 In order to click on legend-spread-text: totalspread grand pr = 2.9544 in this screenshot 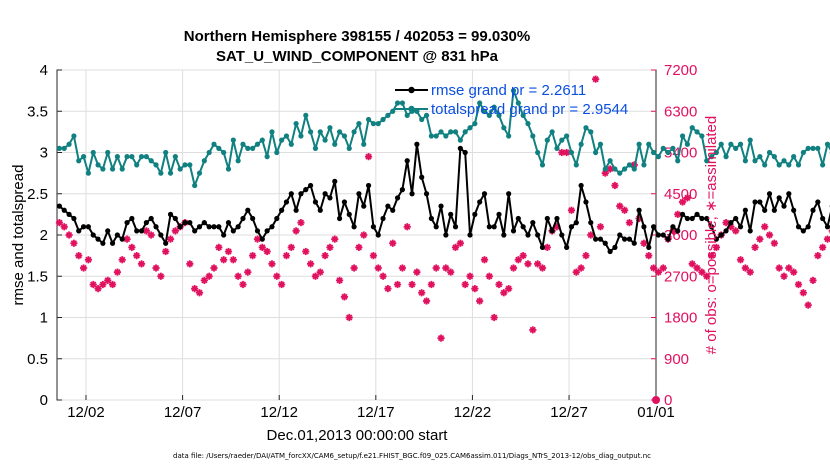, I will do `click(529, 109)`.